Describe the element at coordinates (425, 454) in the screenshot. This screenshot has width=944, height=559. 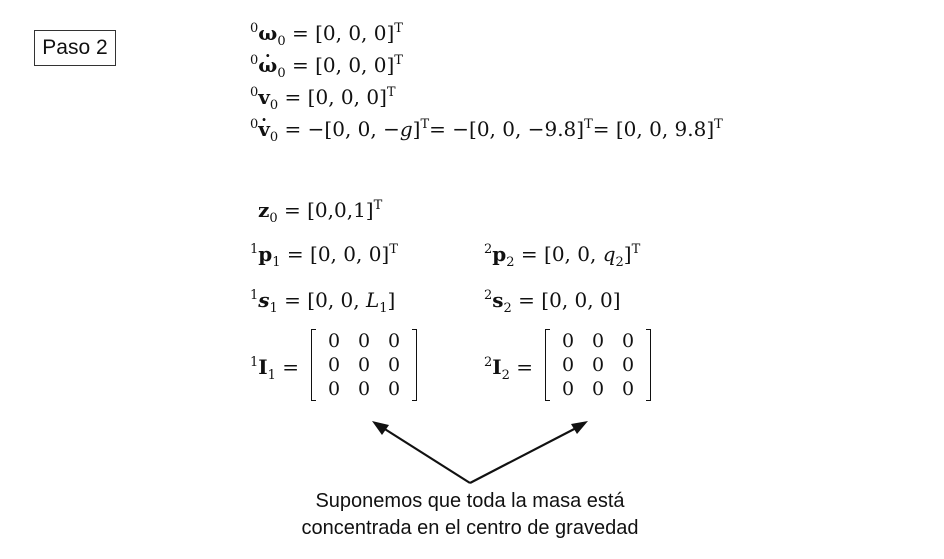
I see `arrow-to-I1` at that location.